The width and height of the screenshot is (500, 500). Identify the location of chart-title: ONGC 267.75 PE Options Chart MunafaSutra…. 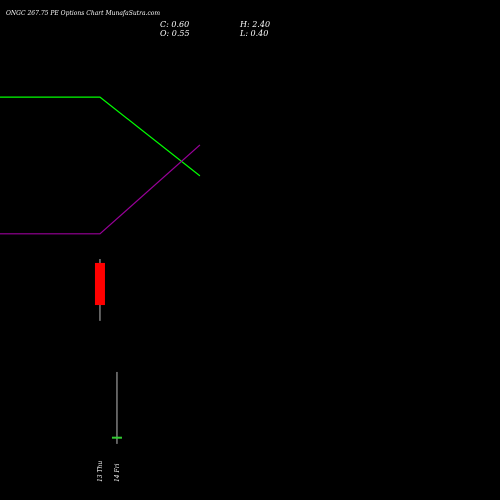
(83, 13).